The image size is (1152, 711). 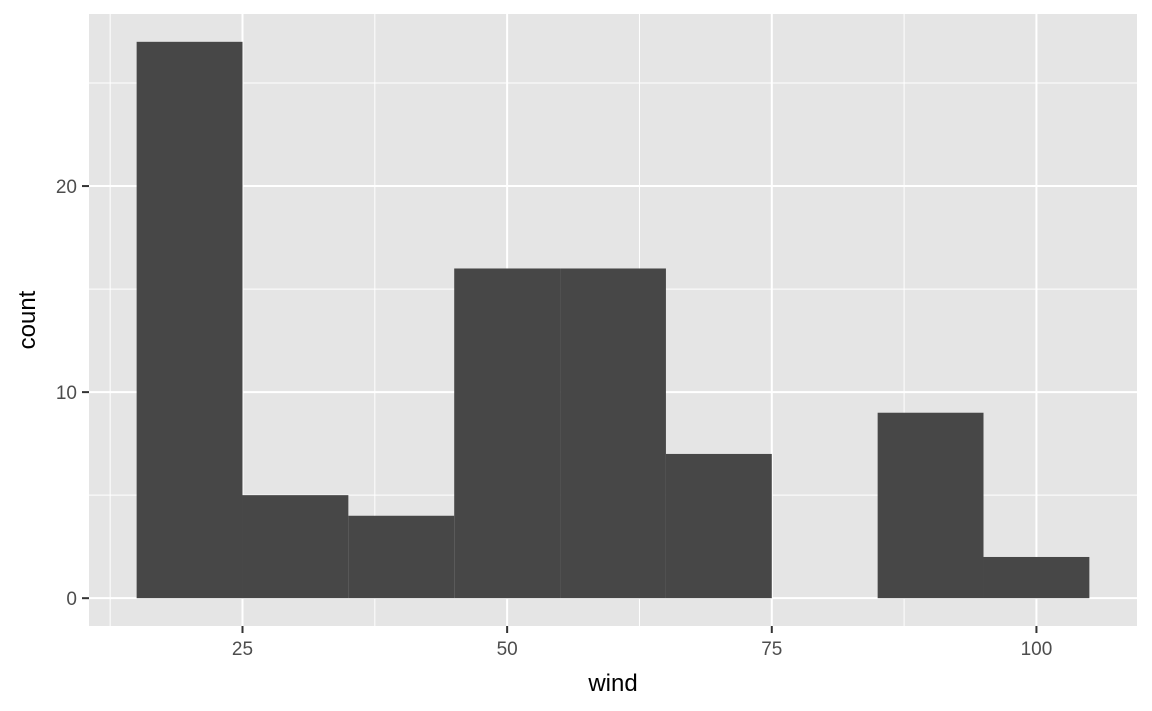 I want to click on y-axis: 0 10 20, so click(x=72, y=393).